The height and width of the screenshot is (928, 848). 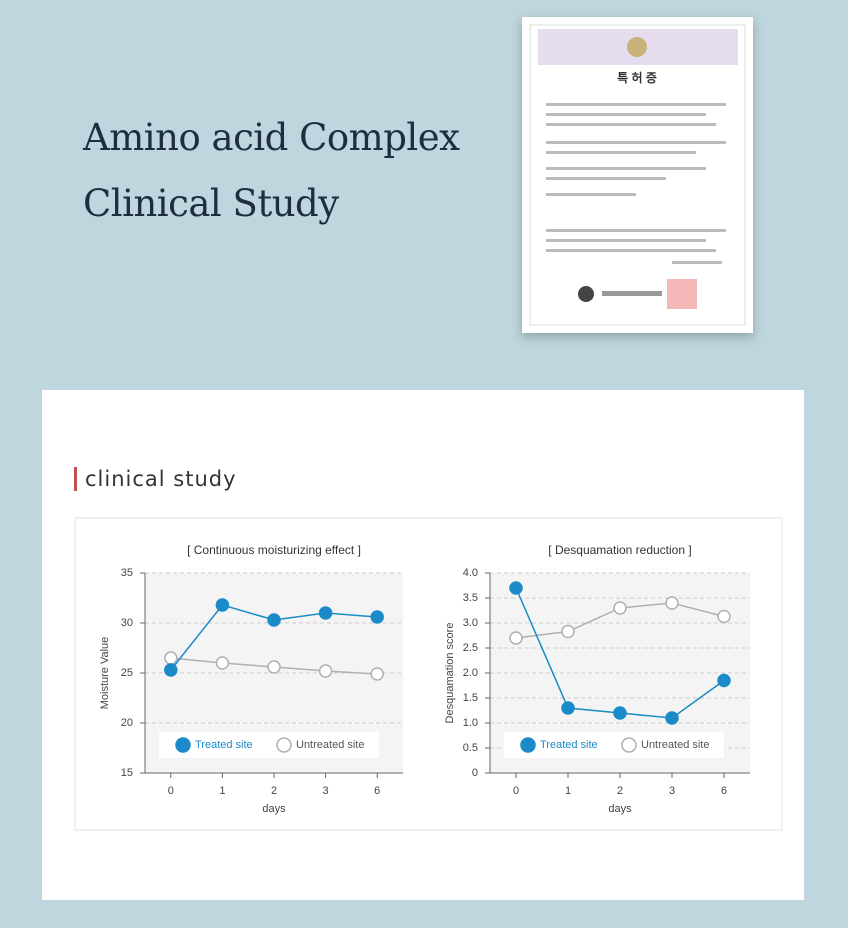 What do you see at coordinates (470, 698) in the screenshot?
I see `y-tick-label: 1.5` at bounding box center [470, 698].